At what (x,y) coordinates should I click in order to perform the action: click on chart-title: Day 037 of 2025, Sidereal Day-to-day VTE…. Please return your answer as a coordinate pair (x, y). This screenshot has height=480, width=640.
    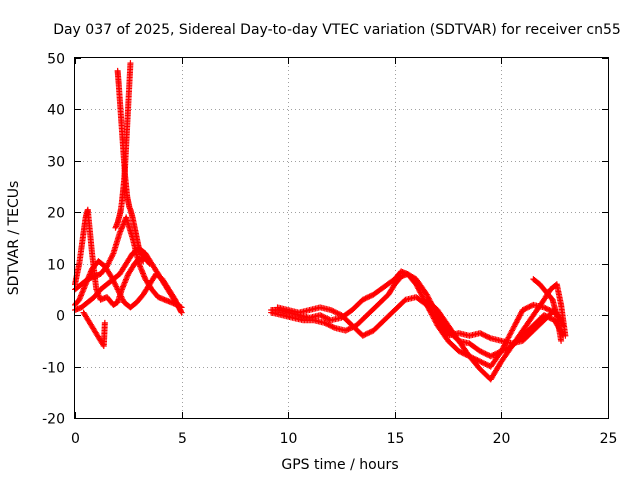
    Looking at the image, I should click on (337, 30).